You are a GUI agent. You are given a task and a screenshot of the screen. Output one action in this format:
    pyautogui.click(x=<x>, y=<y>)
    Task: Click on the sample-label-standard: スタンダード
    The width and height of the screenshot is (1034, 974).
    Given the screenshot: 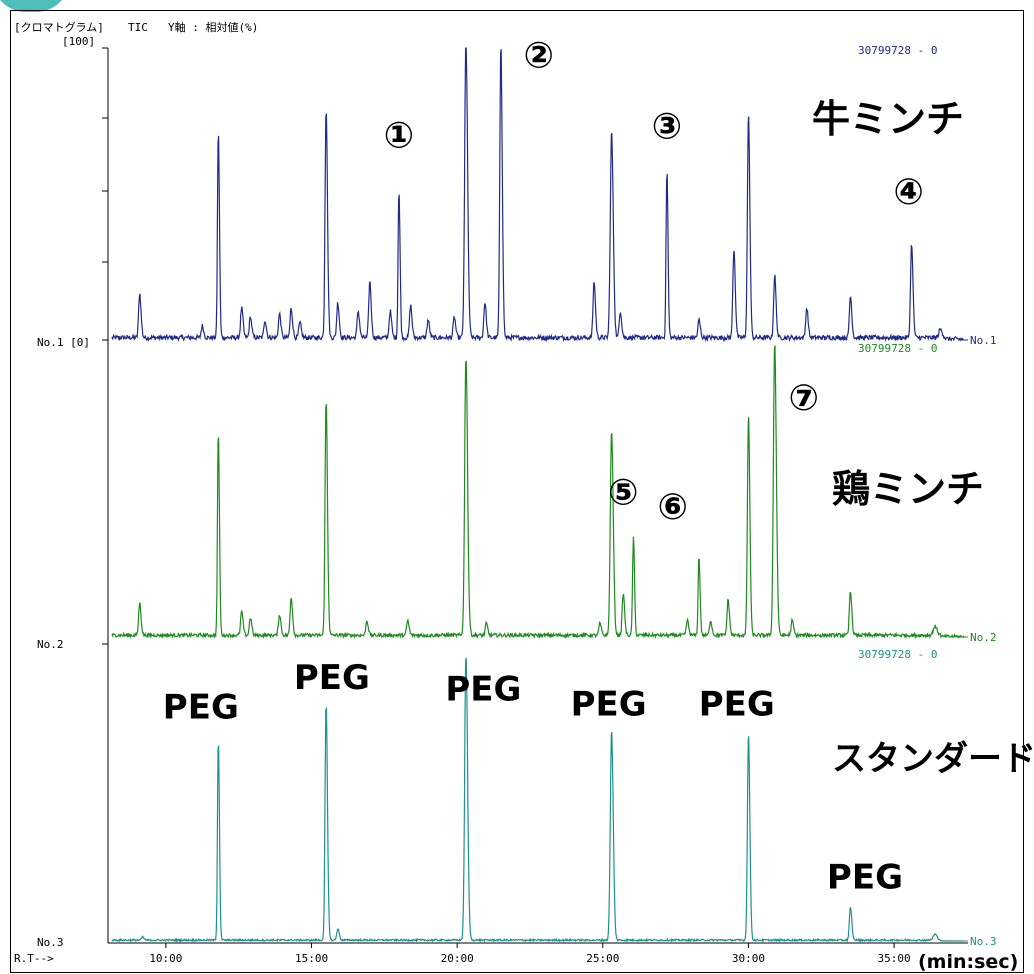 What is the action you would take?
    pyautogui.click(x=933, y=759)
    